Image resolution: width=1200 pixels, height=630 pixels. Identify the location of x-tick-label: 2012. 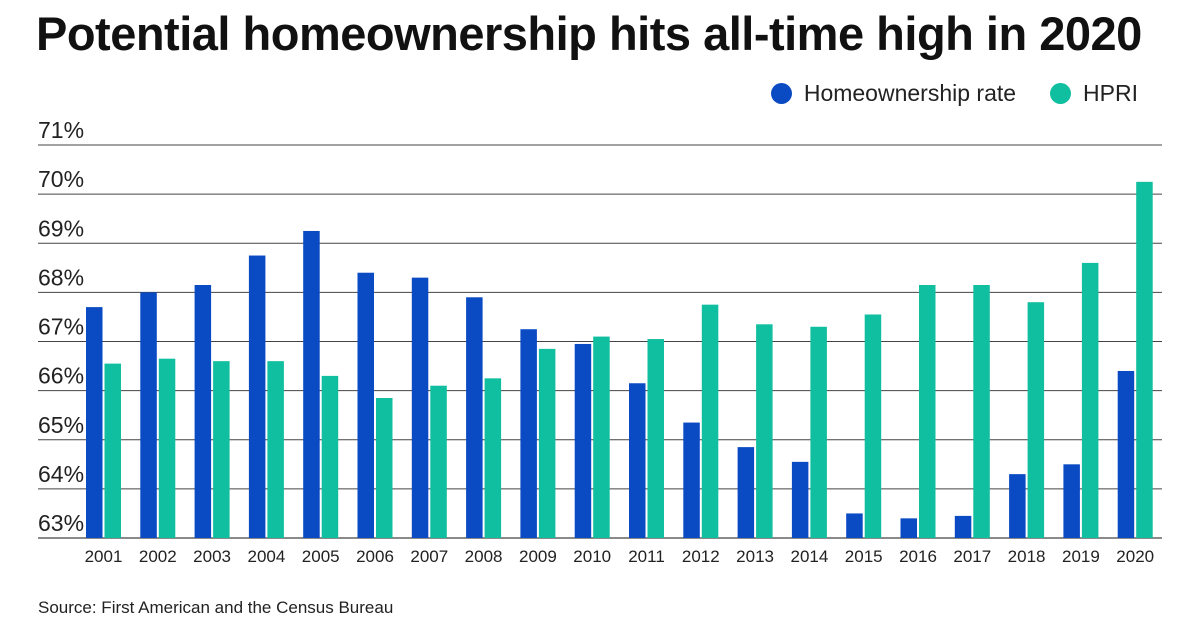
(701, 556).